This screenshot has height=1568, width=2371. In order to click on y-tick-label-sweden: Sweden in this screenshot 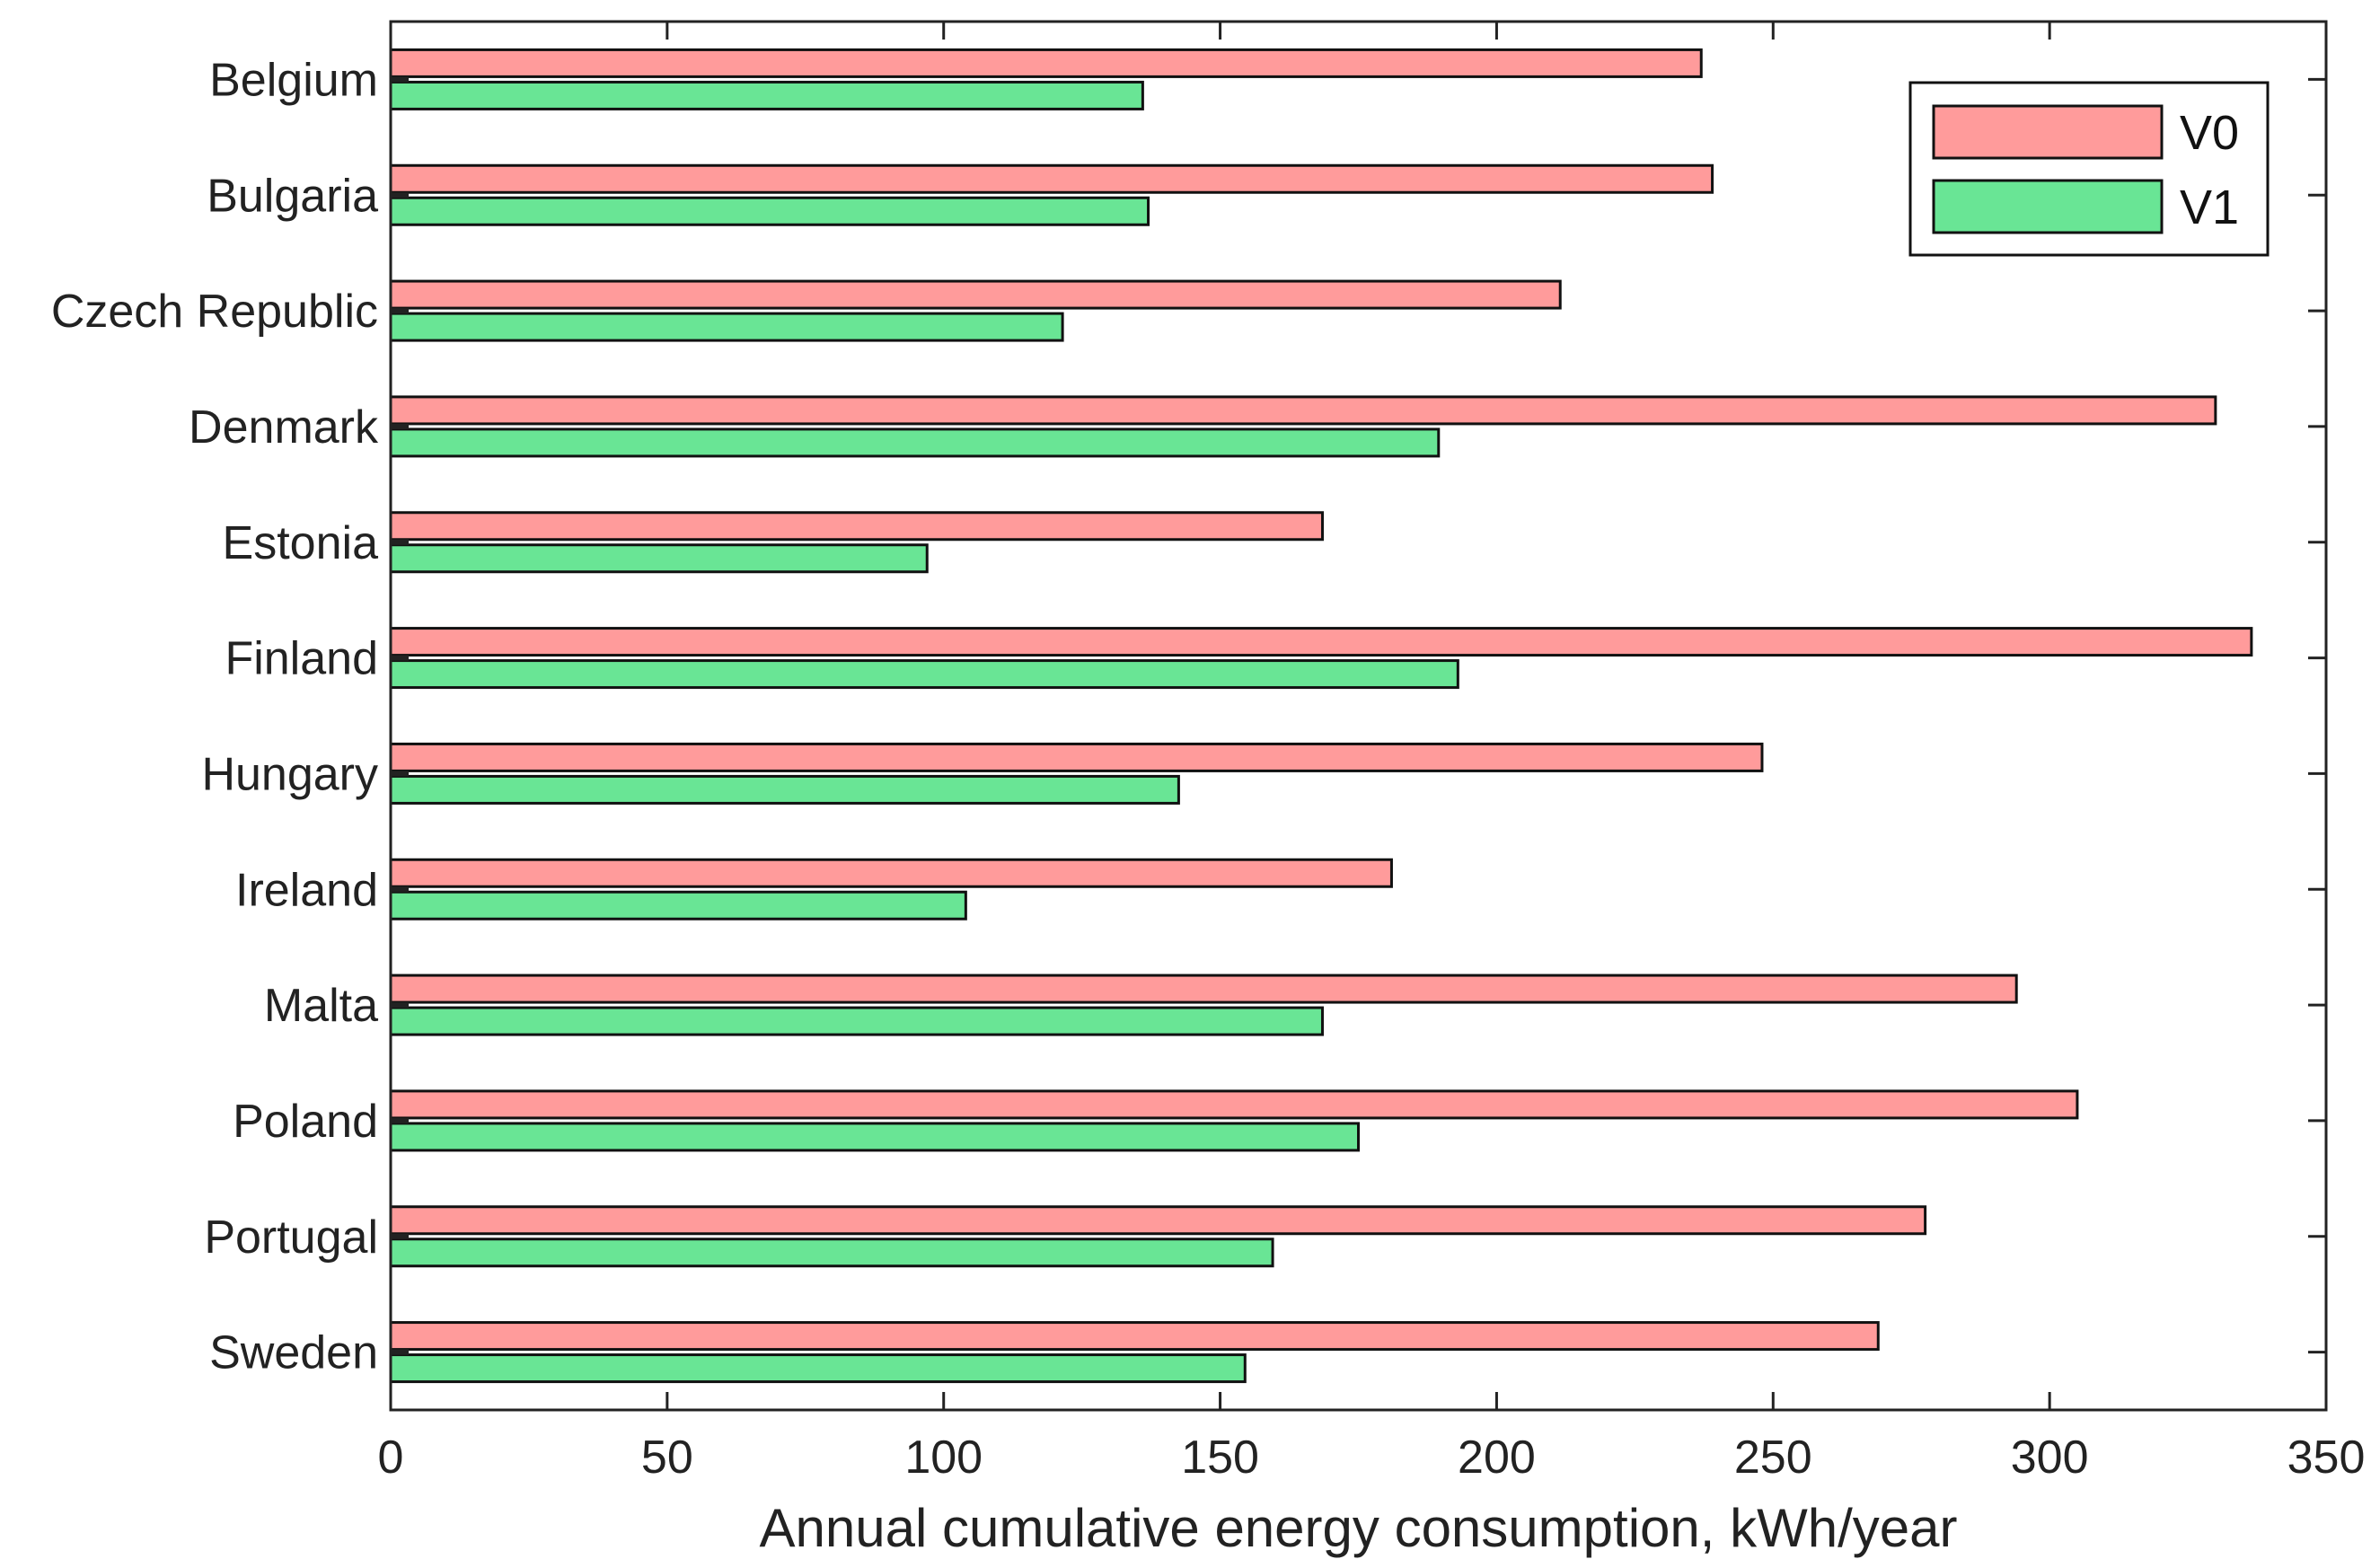, I will do `click(293, 1353)`.